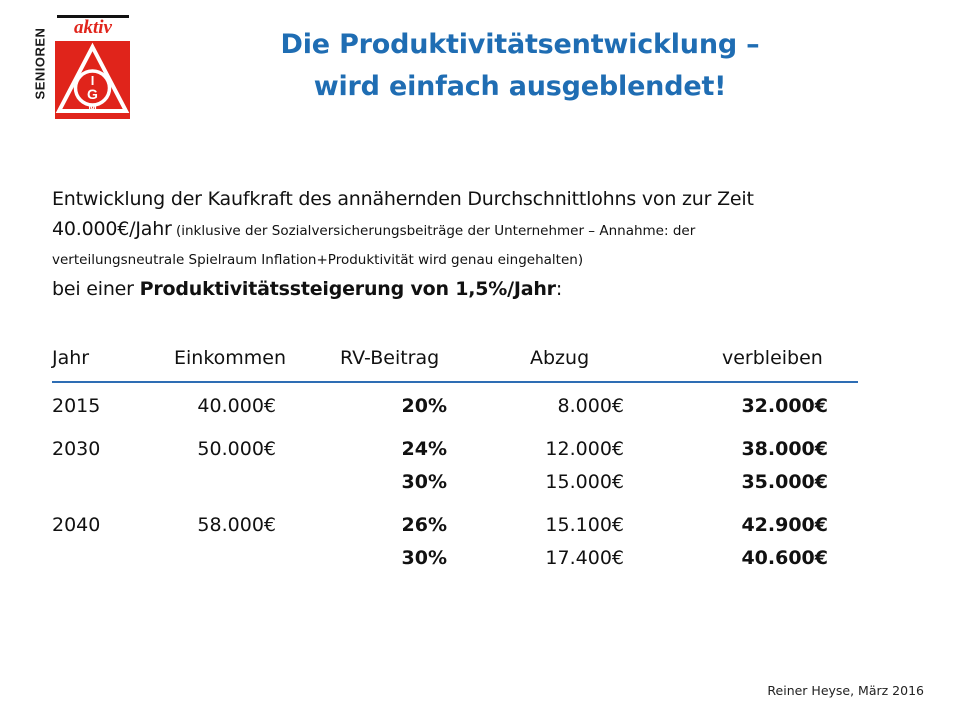  What do you see at coordinates (784, 525) in the screenshot?
I see `cell-remaining: 42.900€` at bounding box center [784, 525].